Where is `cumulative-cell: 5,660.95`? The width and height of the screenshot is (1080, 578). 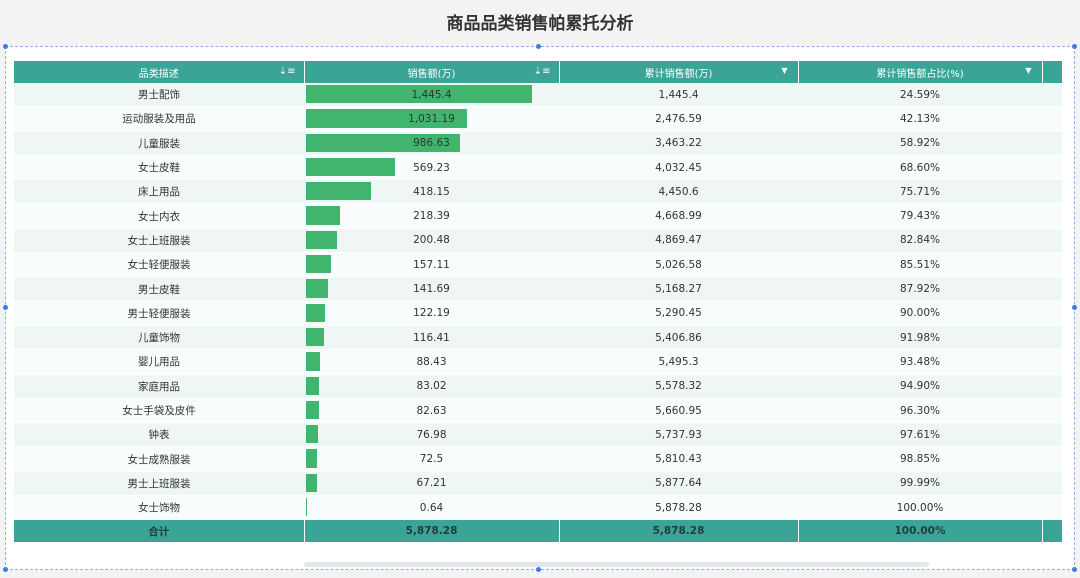
cumulative-cell: 5,660.95 is located at coordinates (678, 411).